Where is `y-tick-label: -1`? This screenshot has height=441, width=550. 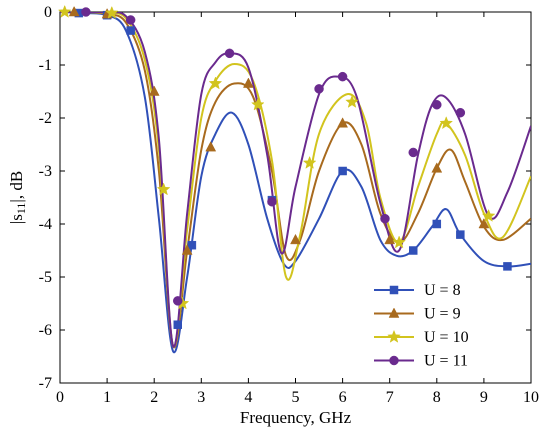 y-tick-label: -1 is located at coordinates (45, 65).